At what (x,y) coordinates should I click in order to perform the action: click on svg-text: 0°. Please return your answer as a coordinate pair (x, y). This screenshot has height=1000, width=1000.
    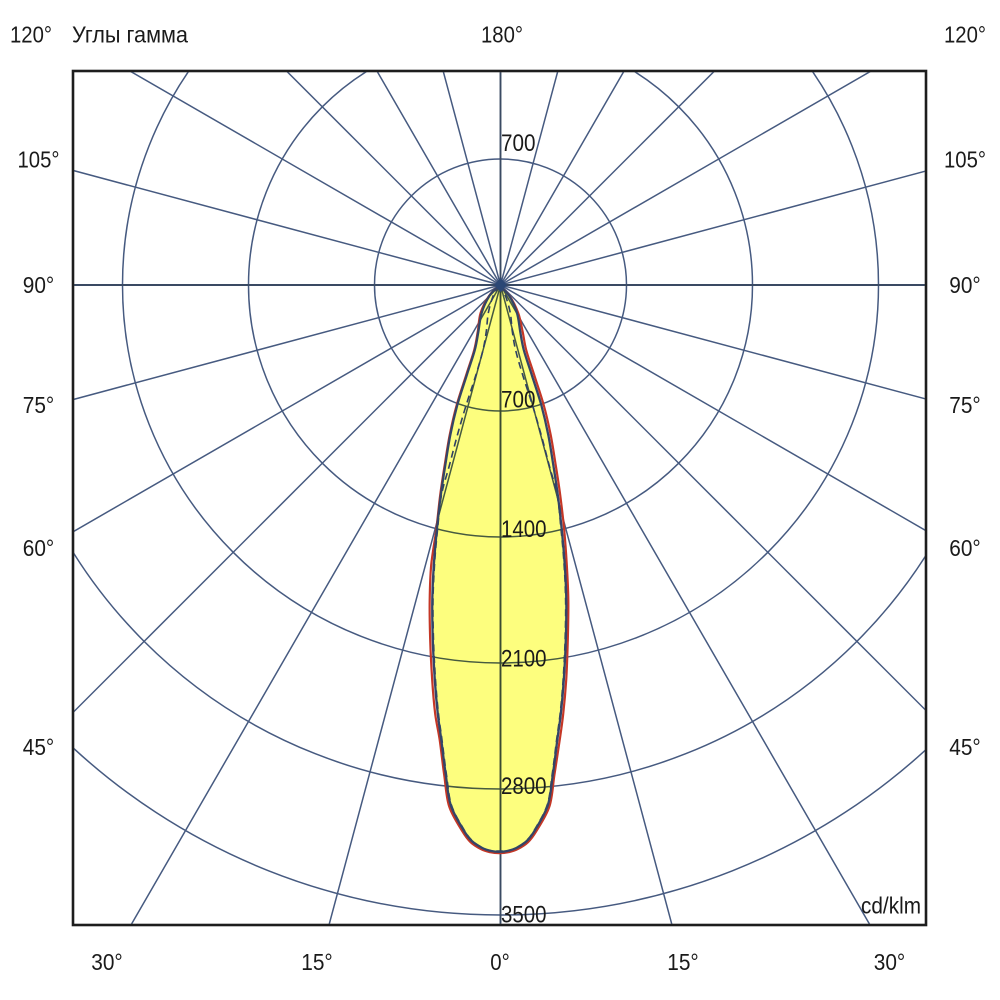
    Looking at the image, I should click on (500, 962).